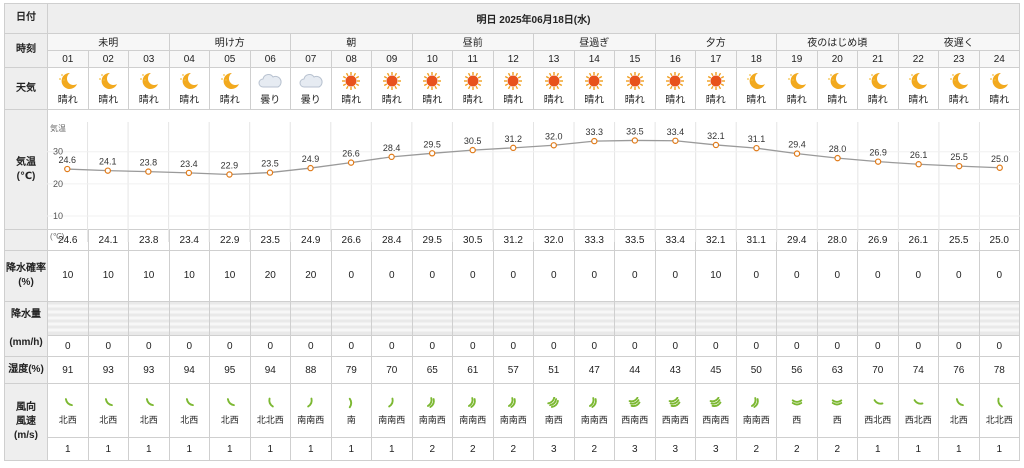 This screenshot has height=468, width=1024. I want to click on period-4: 昼過ぎ, so click(594, 41).